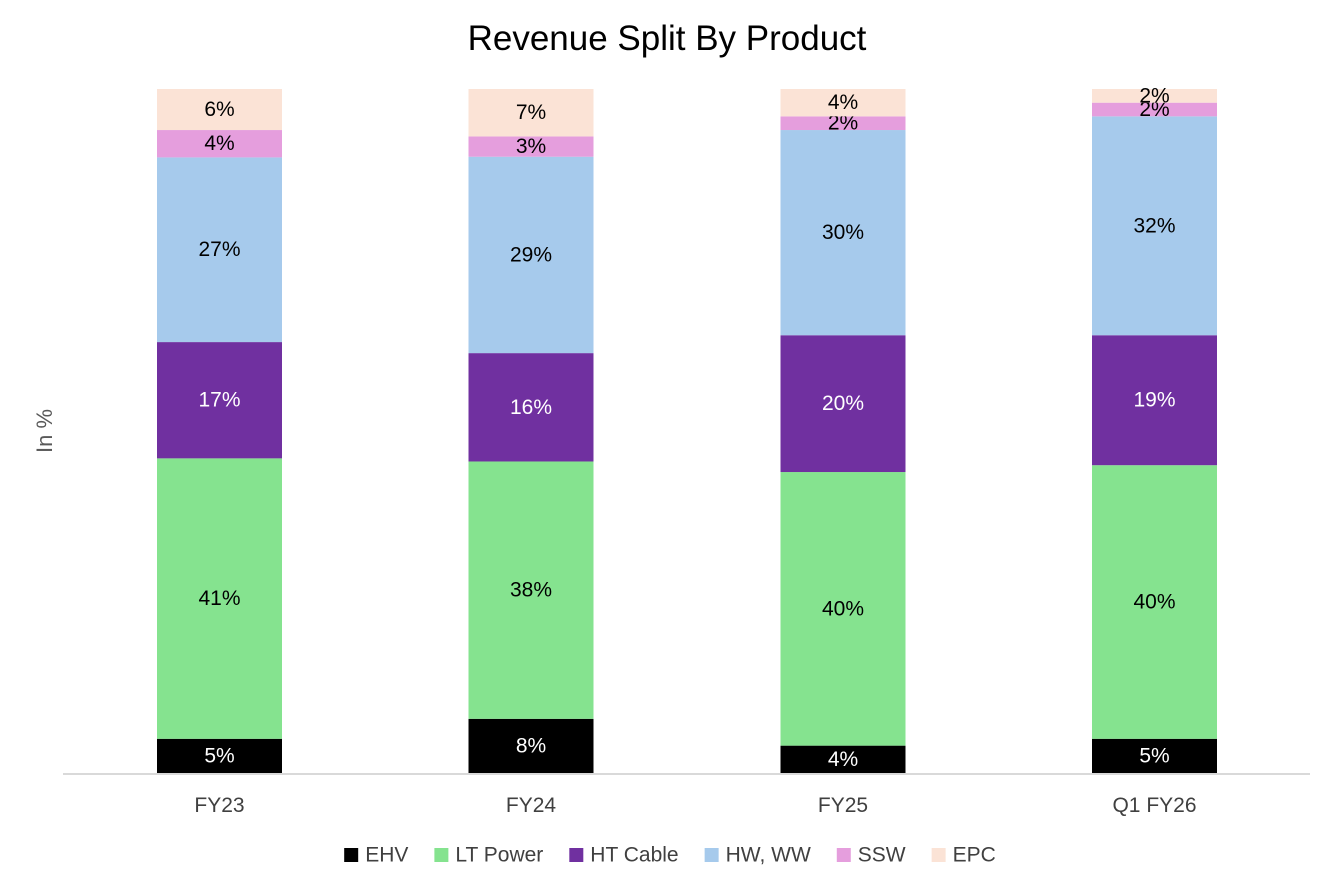 This screenshot has height=889, width=1334. I want to click on data-label-ht-cable-fy23: 17%, so click(219, 400).